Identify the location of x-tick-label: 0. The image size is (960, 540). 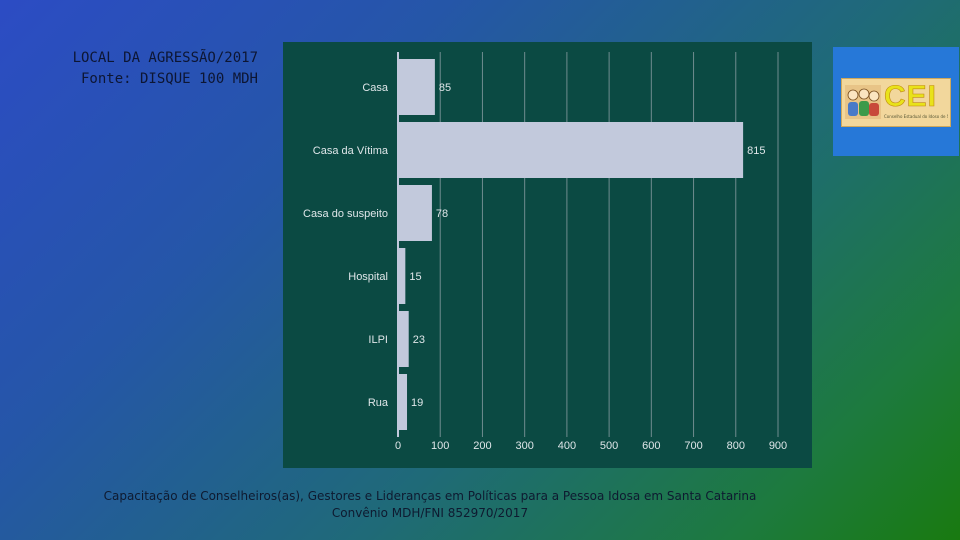
(398, 446).